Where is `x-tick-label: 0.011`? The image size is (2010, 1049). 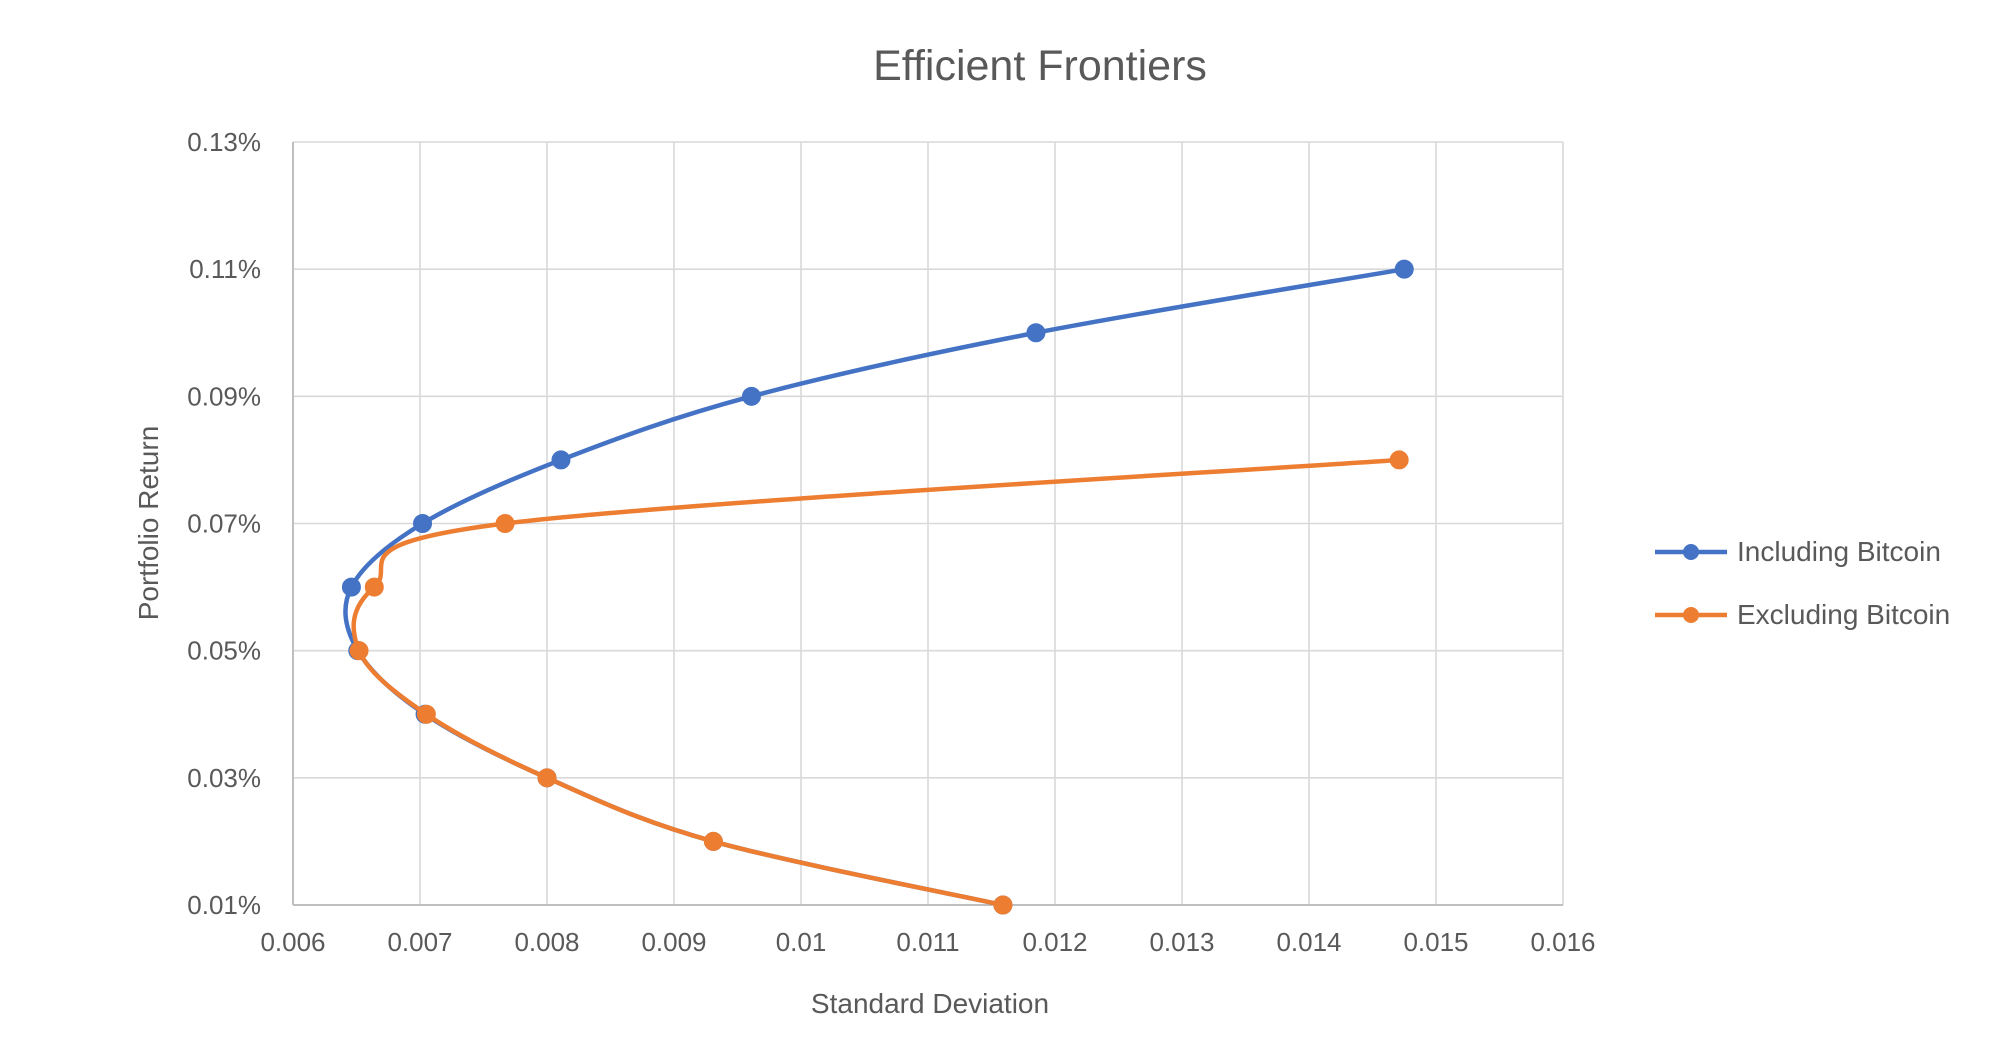
x-tick-label: 0.011 is located at coordinates (927, 942).